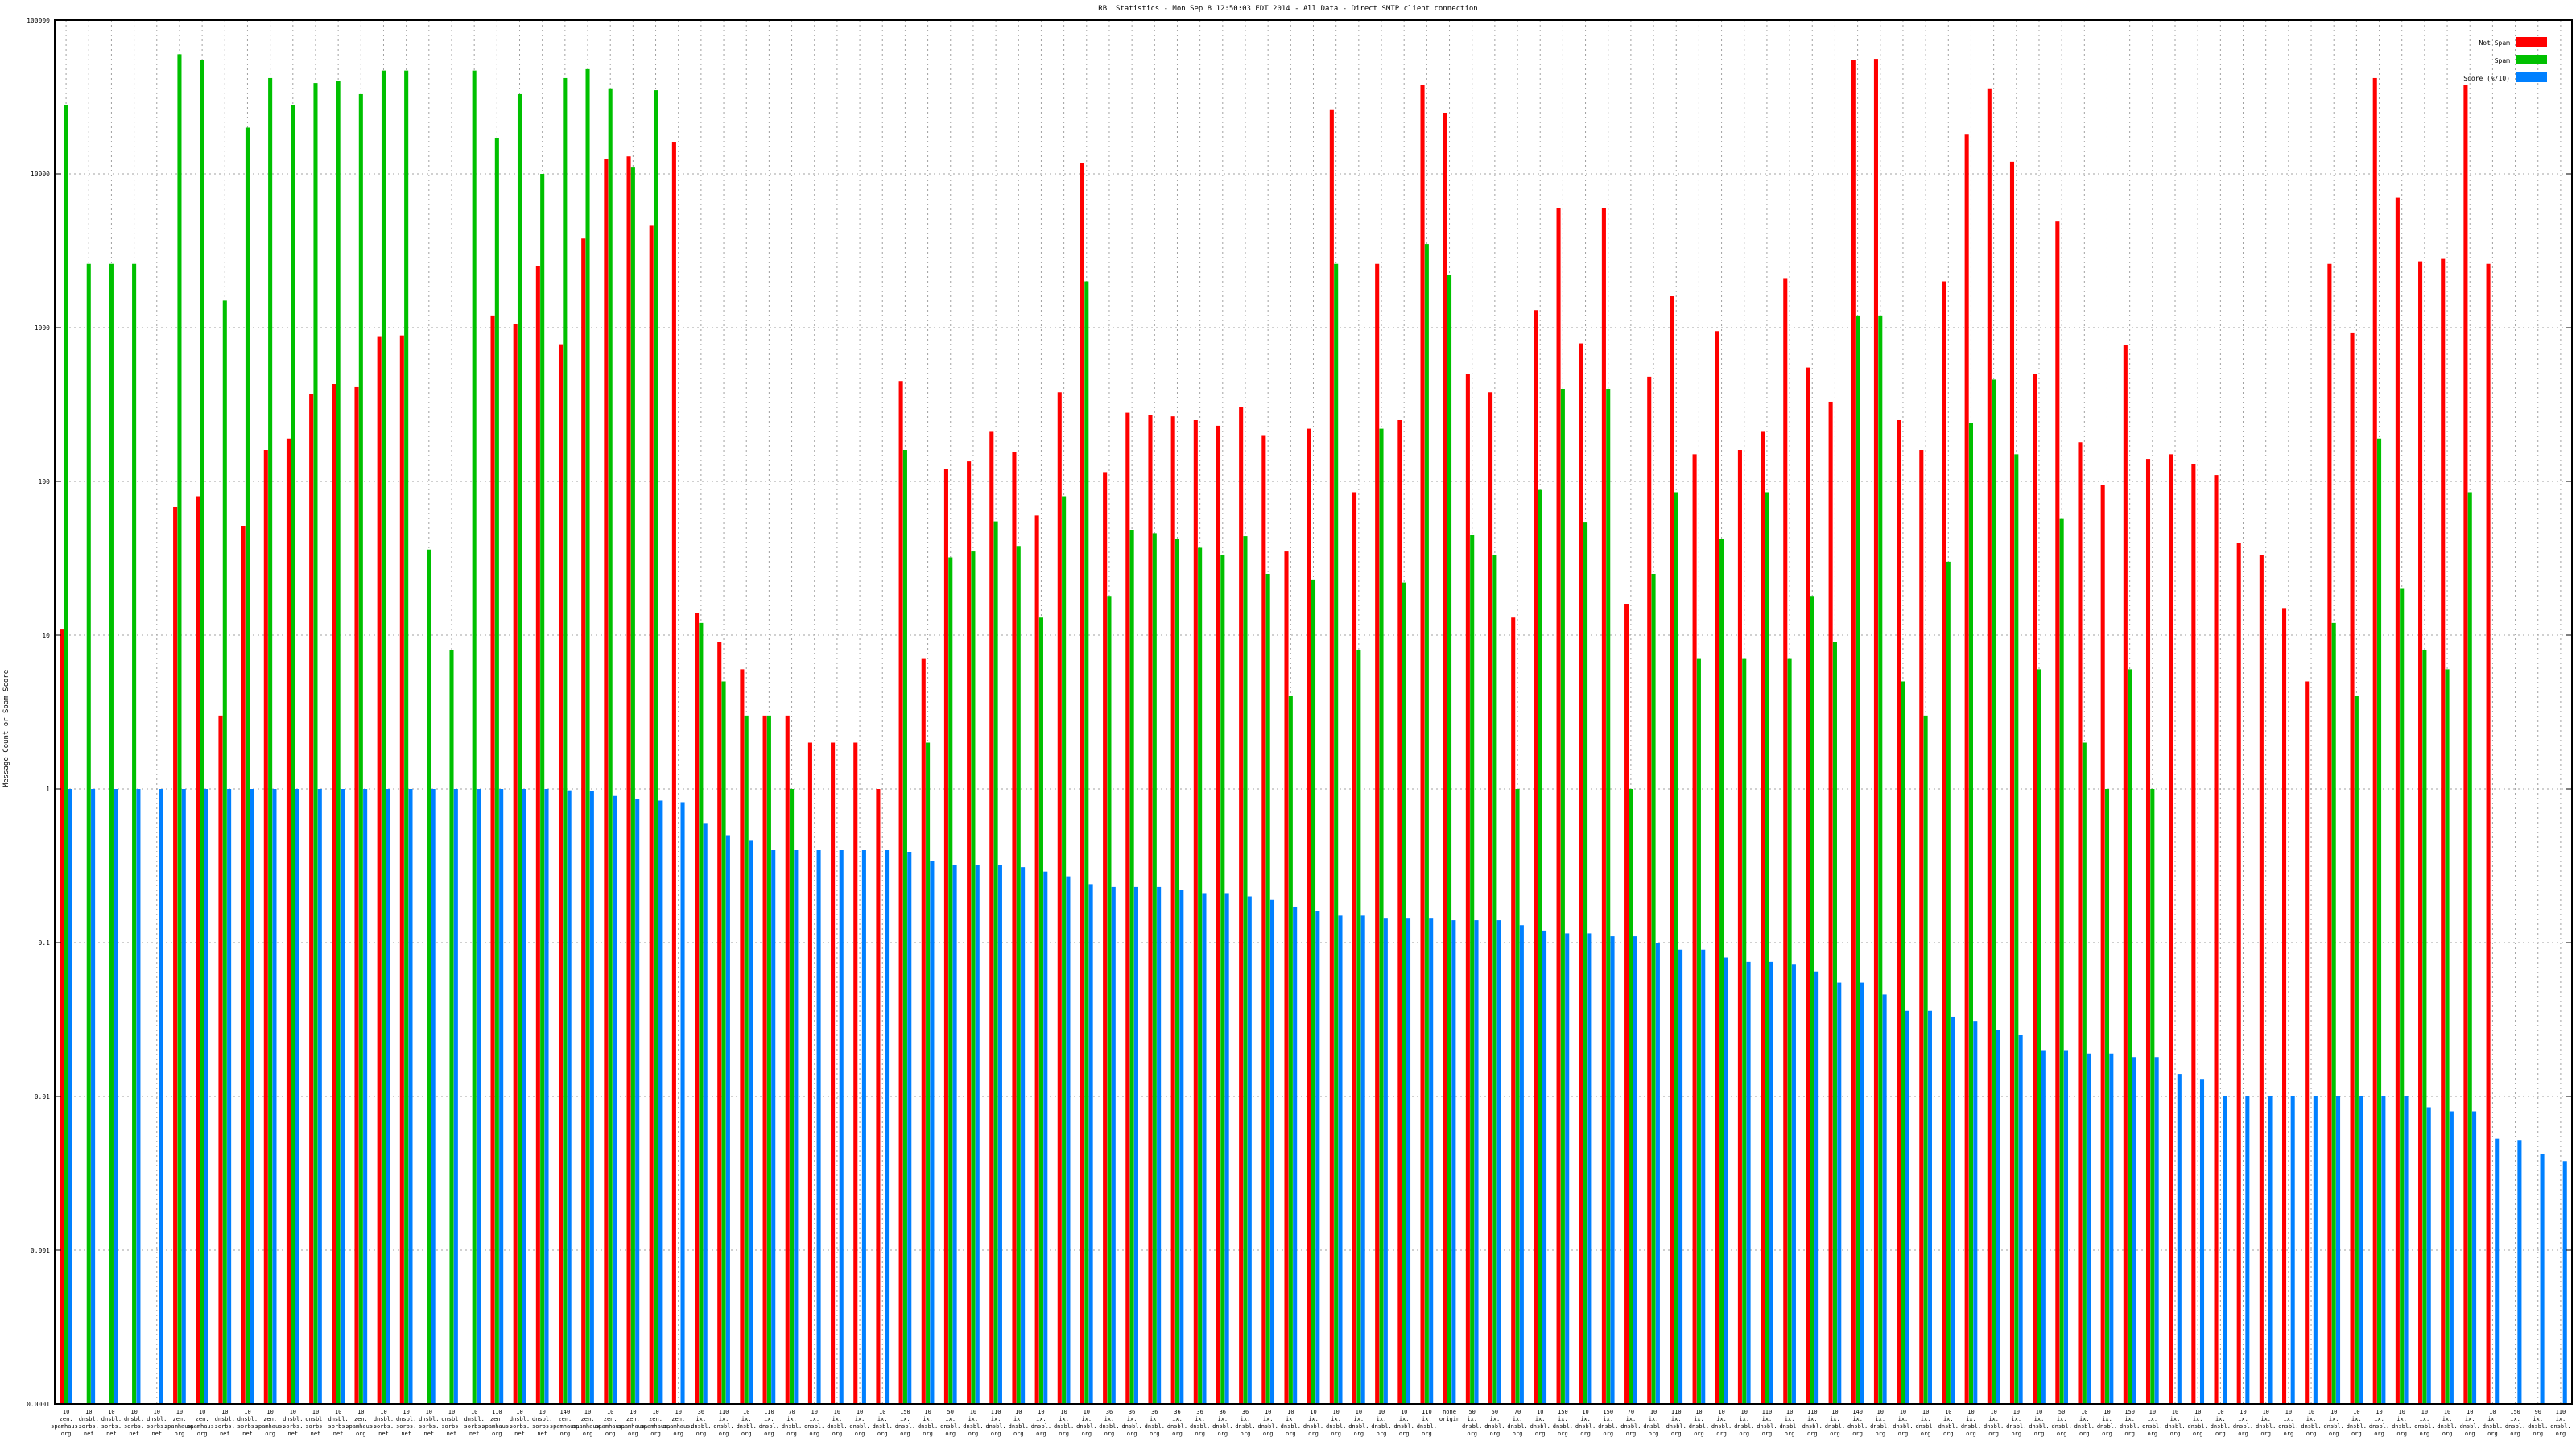 The height and width of the screenshot is (1449, 2576). I want to click on x-tick-label: 150 ix. dnsbl. org, so click(905, 1423).